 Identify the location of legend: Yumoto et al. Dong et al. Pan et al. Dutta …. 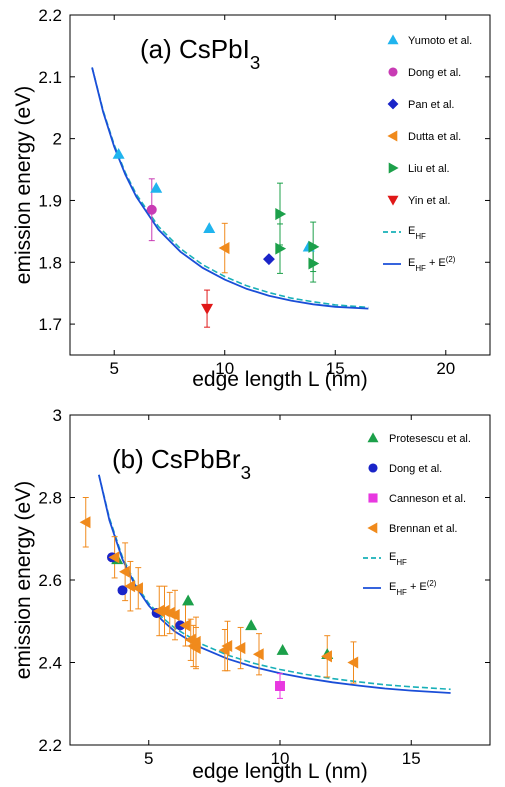
(427, 153).